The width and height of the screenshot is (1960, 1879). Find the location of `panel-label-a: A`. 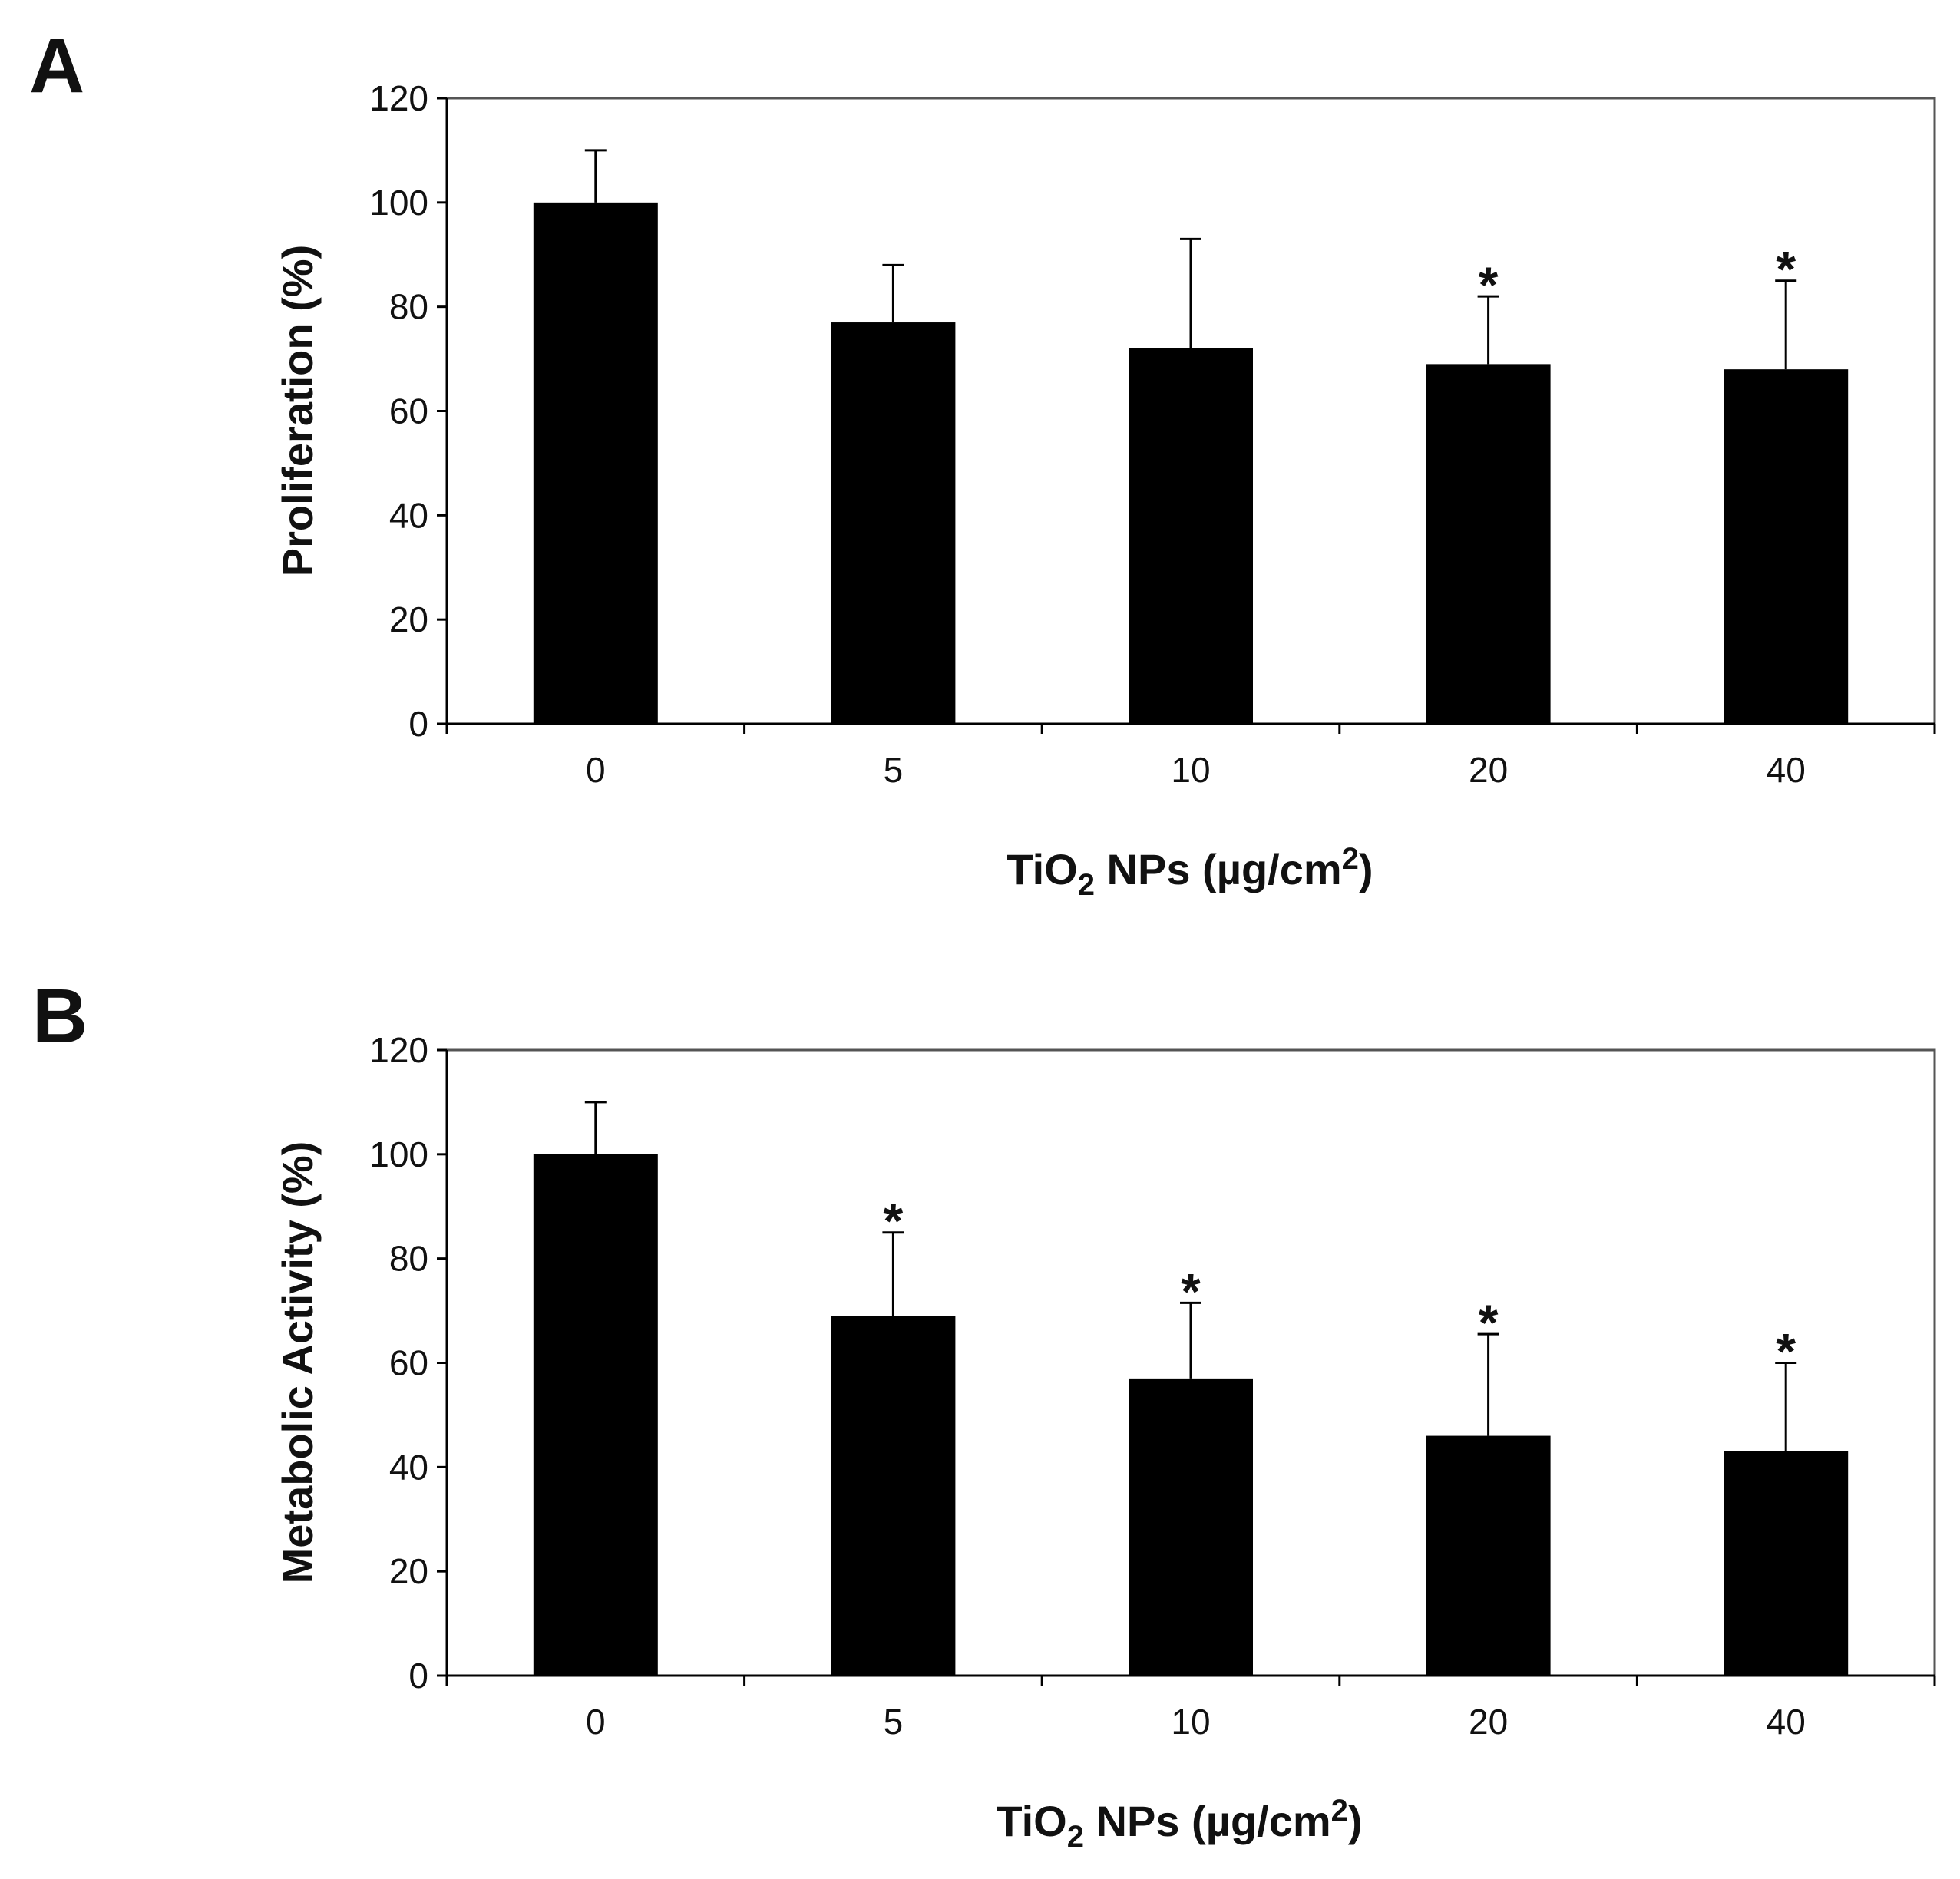

panel-label-a: A is located at coordinates (56, 66).